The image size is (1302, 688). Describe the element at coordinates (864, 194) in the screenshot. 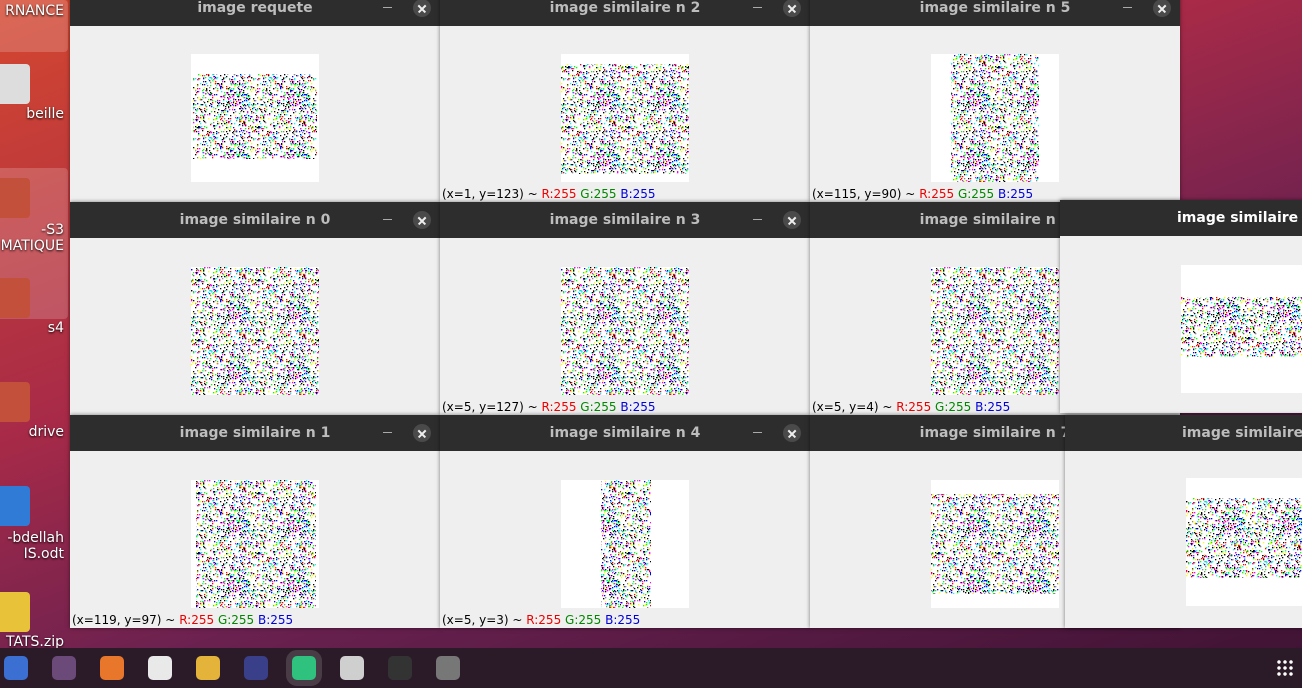

I see `status-coords: (x=115, y=90) ~` at that location.